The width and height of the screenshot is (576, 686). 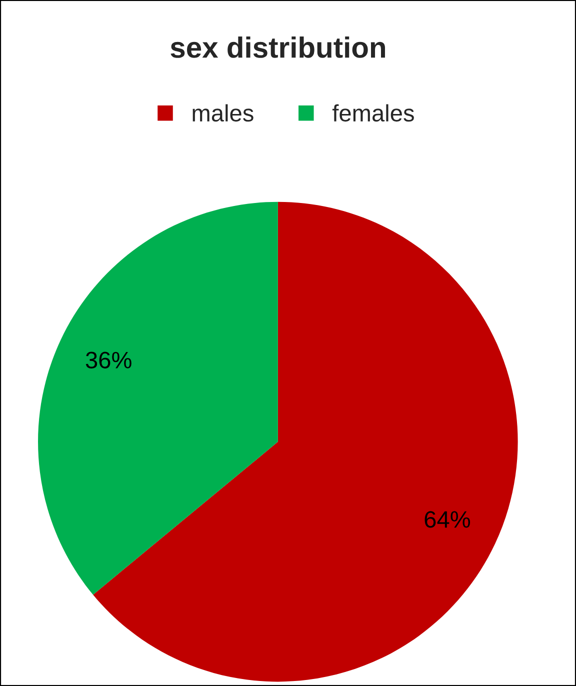 I want to click on legend-label: males, so click(x=223, y=113).